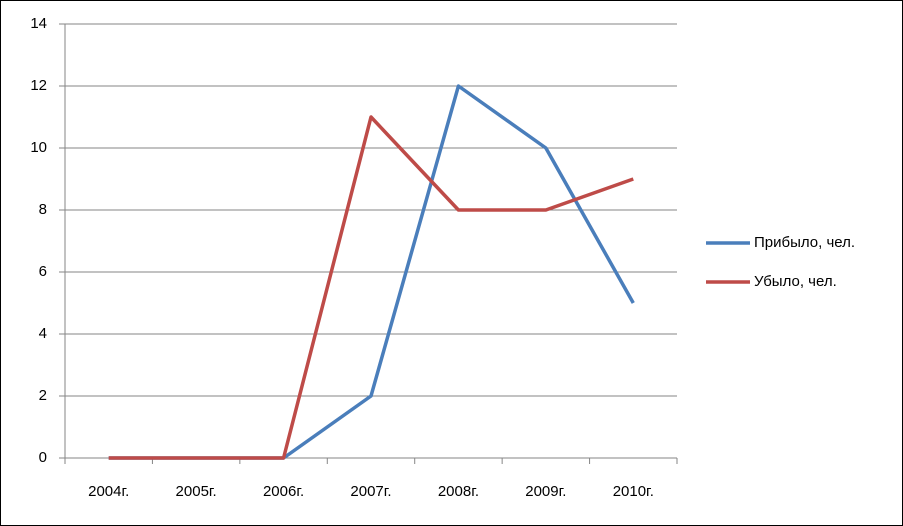  I want to click on x-tick-label: 2006г., so click(283, 491).